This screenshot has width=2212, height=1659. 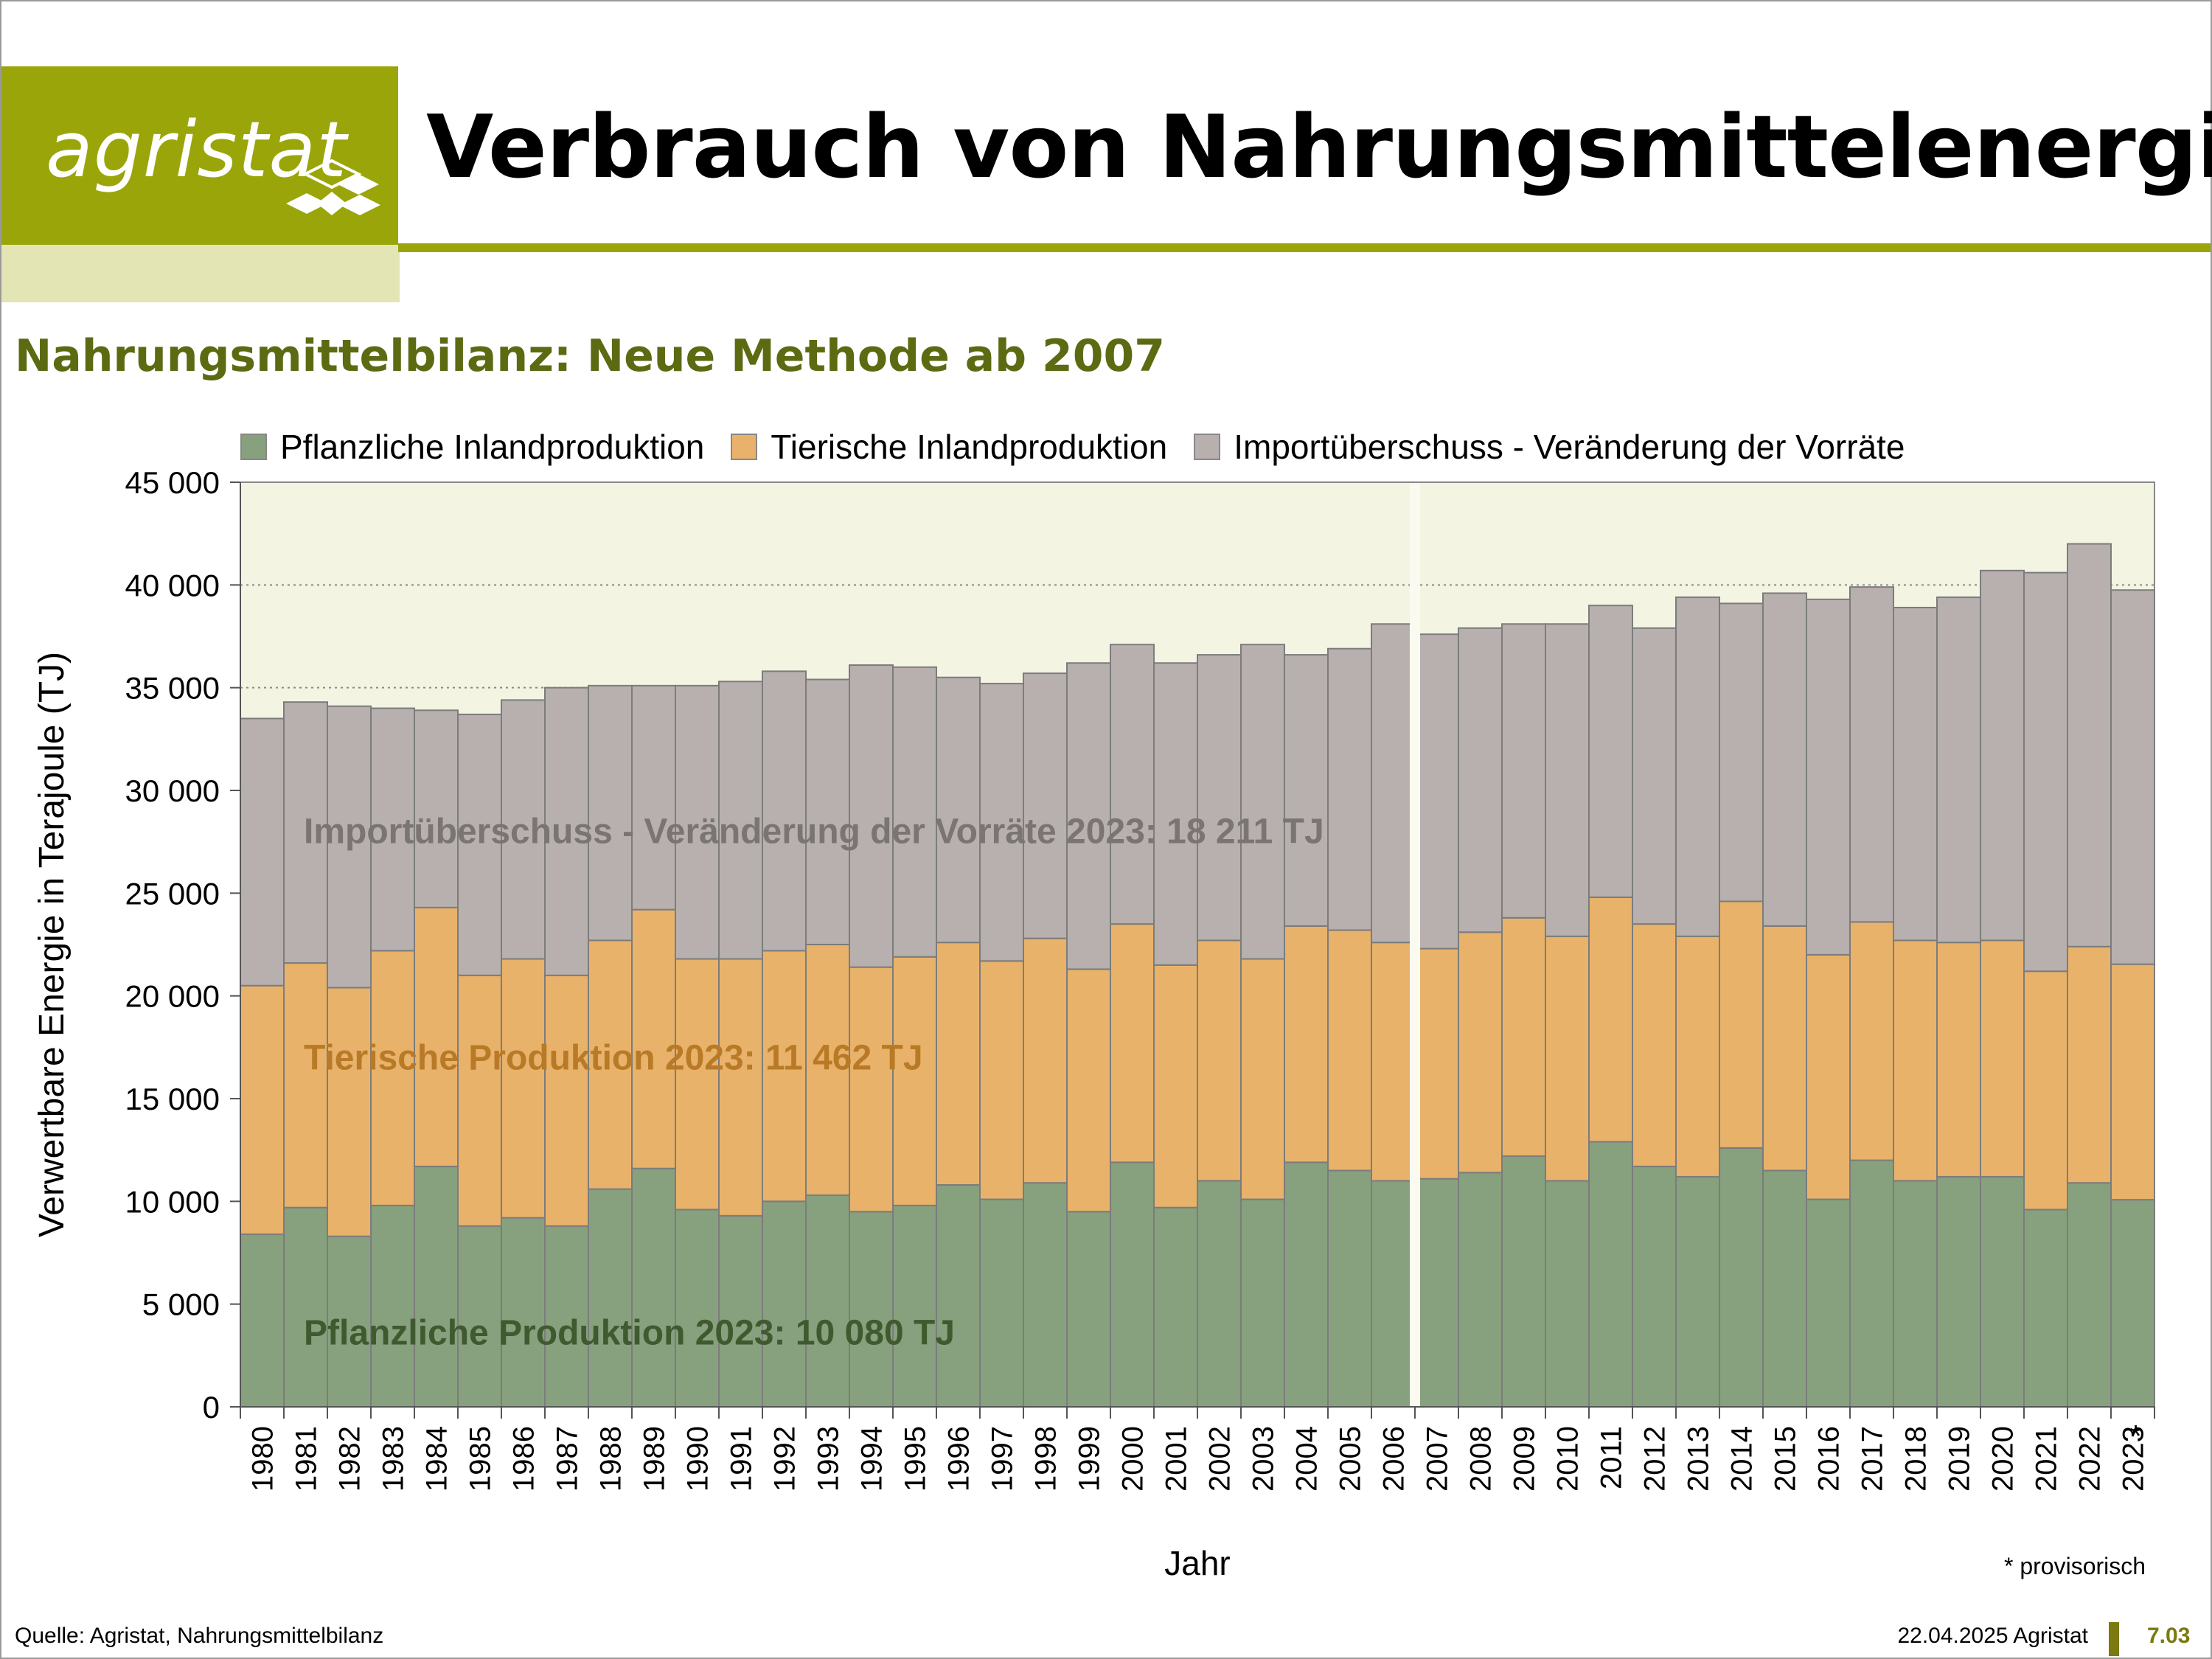 What do you see at coordinates (1207, 447) in the screenshot?
I see `legend-swatch-import` at bounding box center [1207, 447].